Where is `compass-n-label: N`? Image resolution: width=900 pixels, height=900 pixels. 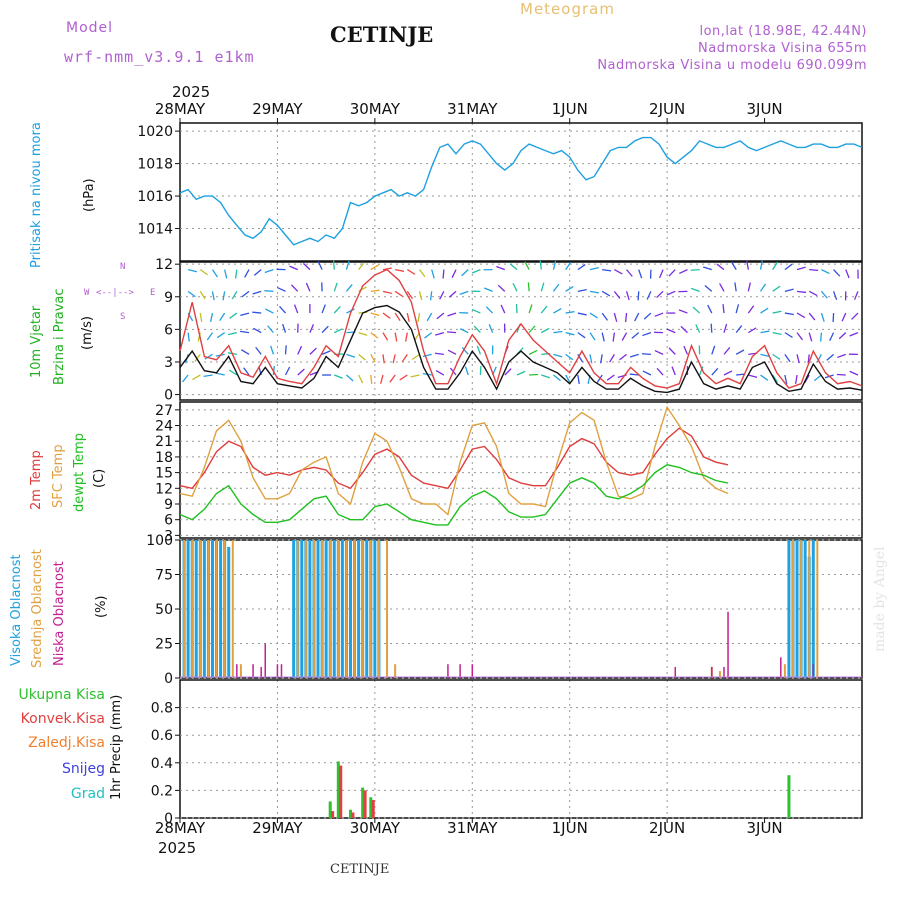
compass-n-label: N is located at coordinates (123, 267).